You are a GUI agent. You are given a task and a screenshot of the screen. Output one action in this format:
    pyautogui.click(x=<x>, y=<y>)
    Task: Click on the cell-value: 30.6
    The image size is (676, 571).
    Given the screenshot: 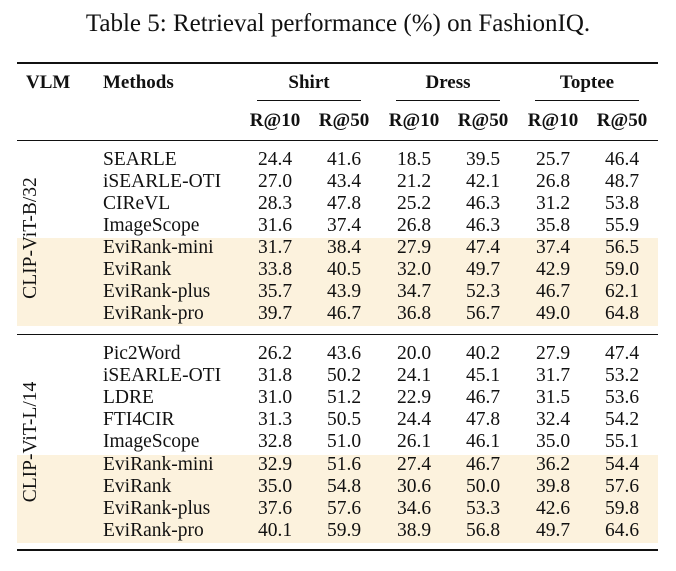 What is the action you would take?
    pyautogui.click(x=414, y=486)
    